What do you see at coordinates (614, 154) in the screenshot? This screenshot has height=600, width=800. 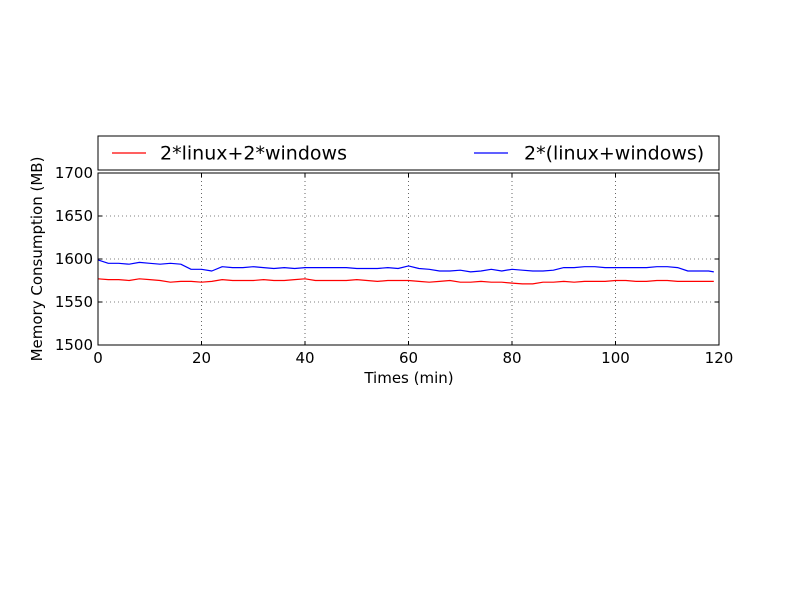 I see `legend-label-series-2: 2*(linux+windows)` at bounding box center [614, 154].